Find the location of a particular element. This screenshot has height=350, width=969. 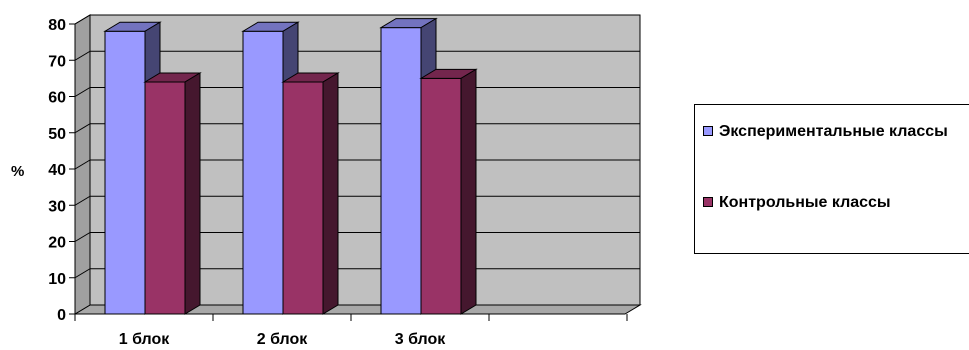

y-tick-label: 10 is located at coordinates (57, 279).